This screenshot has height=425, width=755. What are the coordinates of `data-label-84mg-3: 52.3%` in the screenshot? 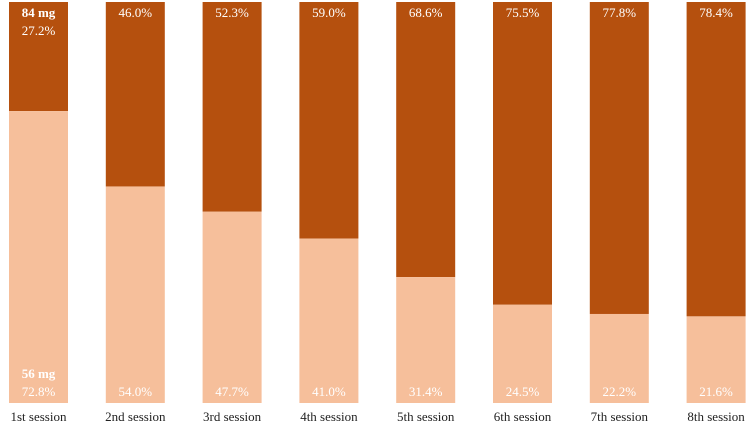 It's located at (232, 12).